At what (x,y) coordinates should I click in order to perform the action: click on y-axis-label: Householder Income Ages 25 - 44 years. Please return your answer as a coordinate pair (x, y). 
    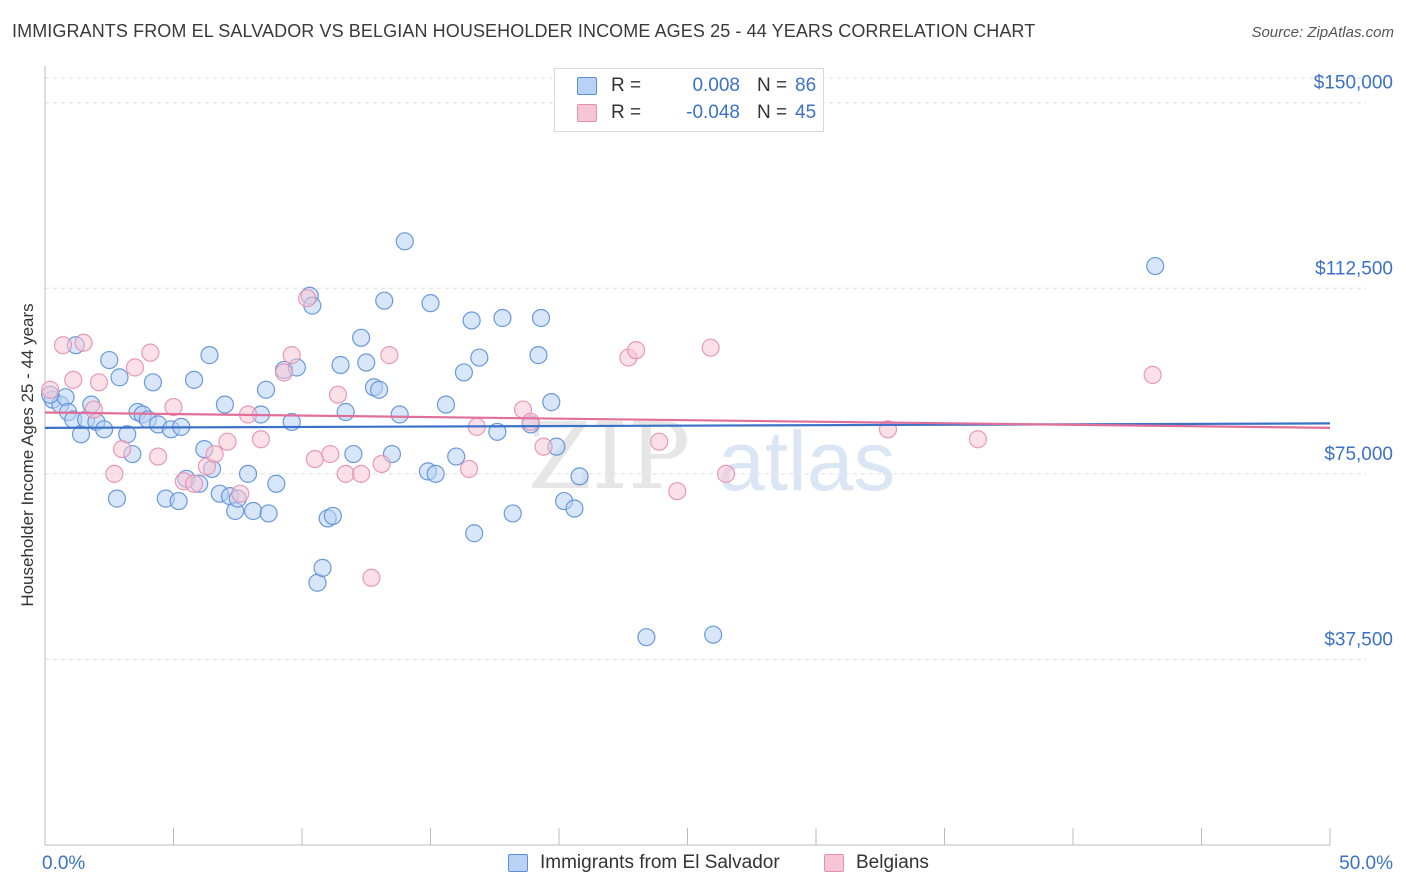
    Looking at the image, I should click on (27, 454).